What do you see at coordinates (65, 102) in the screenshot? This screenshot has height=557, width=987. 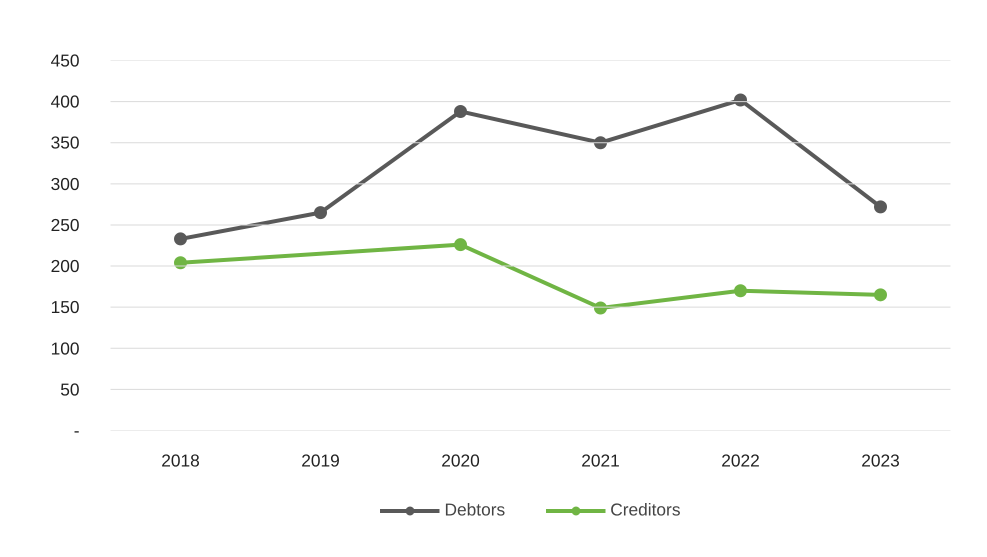 I see `y-tick-label: 400` at bounding box center [65, 102].